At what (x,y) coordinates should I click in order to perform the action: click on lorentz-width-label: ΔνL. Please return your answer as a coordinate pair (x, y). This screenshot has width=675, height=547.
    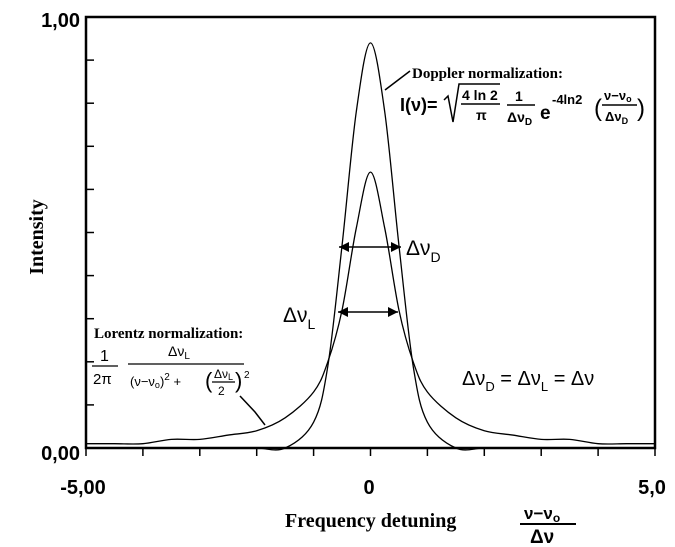
    Looking at the image, I should click on (299, 318).